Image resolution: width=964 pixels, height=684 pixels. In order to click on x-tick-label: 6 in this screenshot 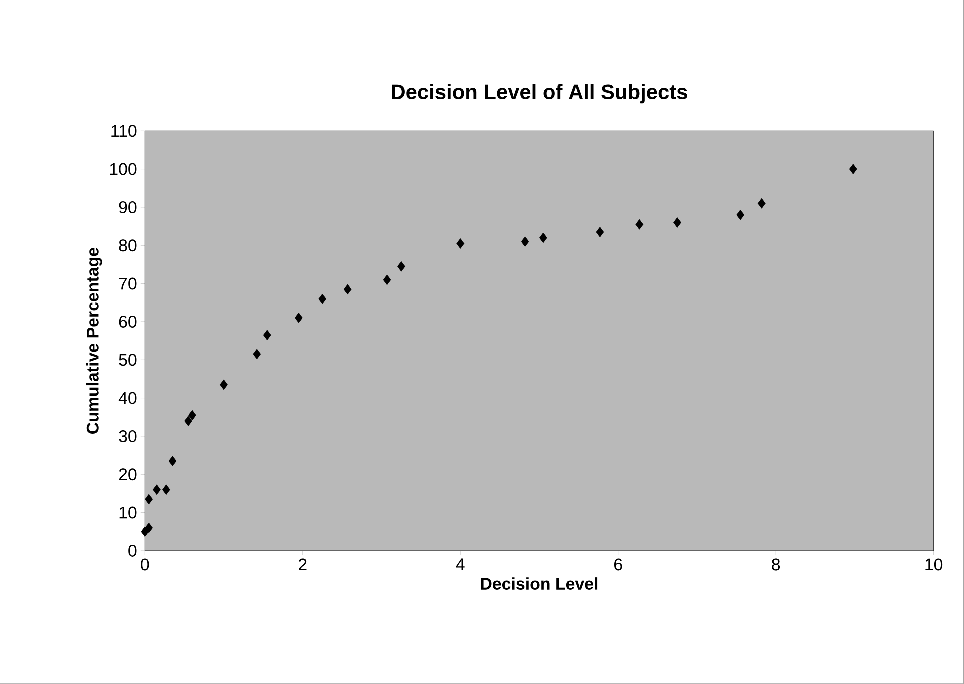, I will do `click(618, 564)`.